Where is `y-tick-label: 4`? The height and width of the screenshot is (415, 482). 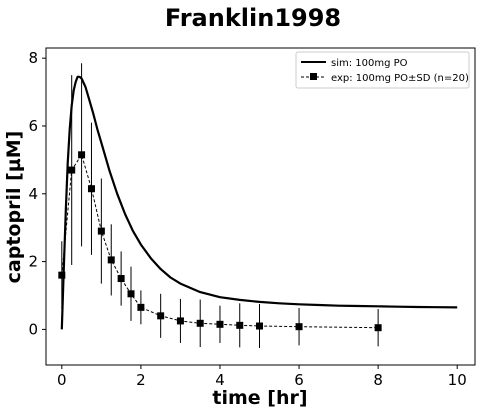
y-tick-label: 4 is located at coordinates (33, 194).